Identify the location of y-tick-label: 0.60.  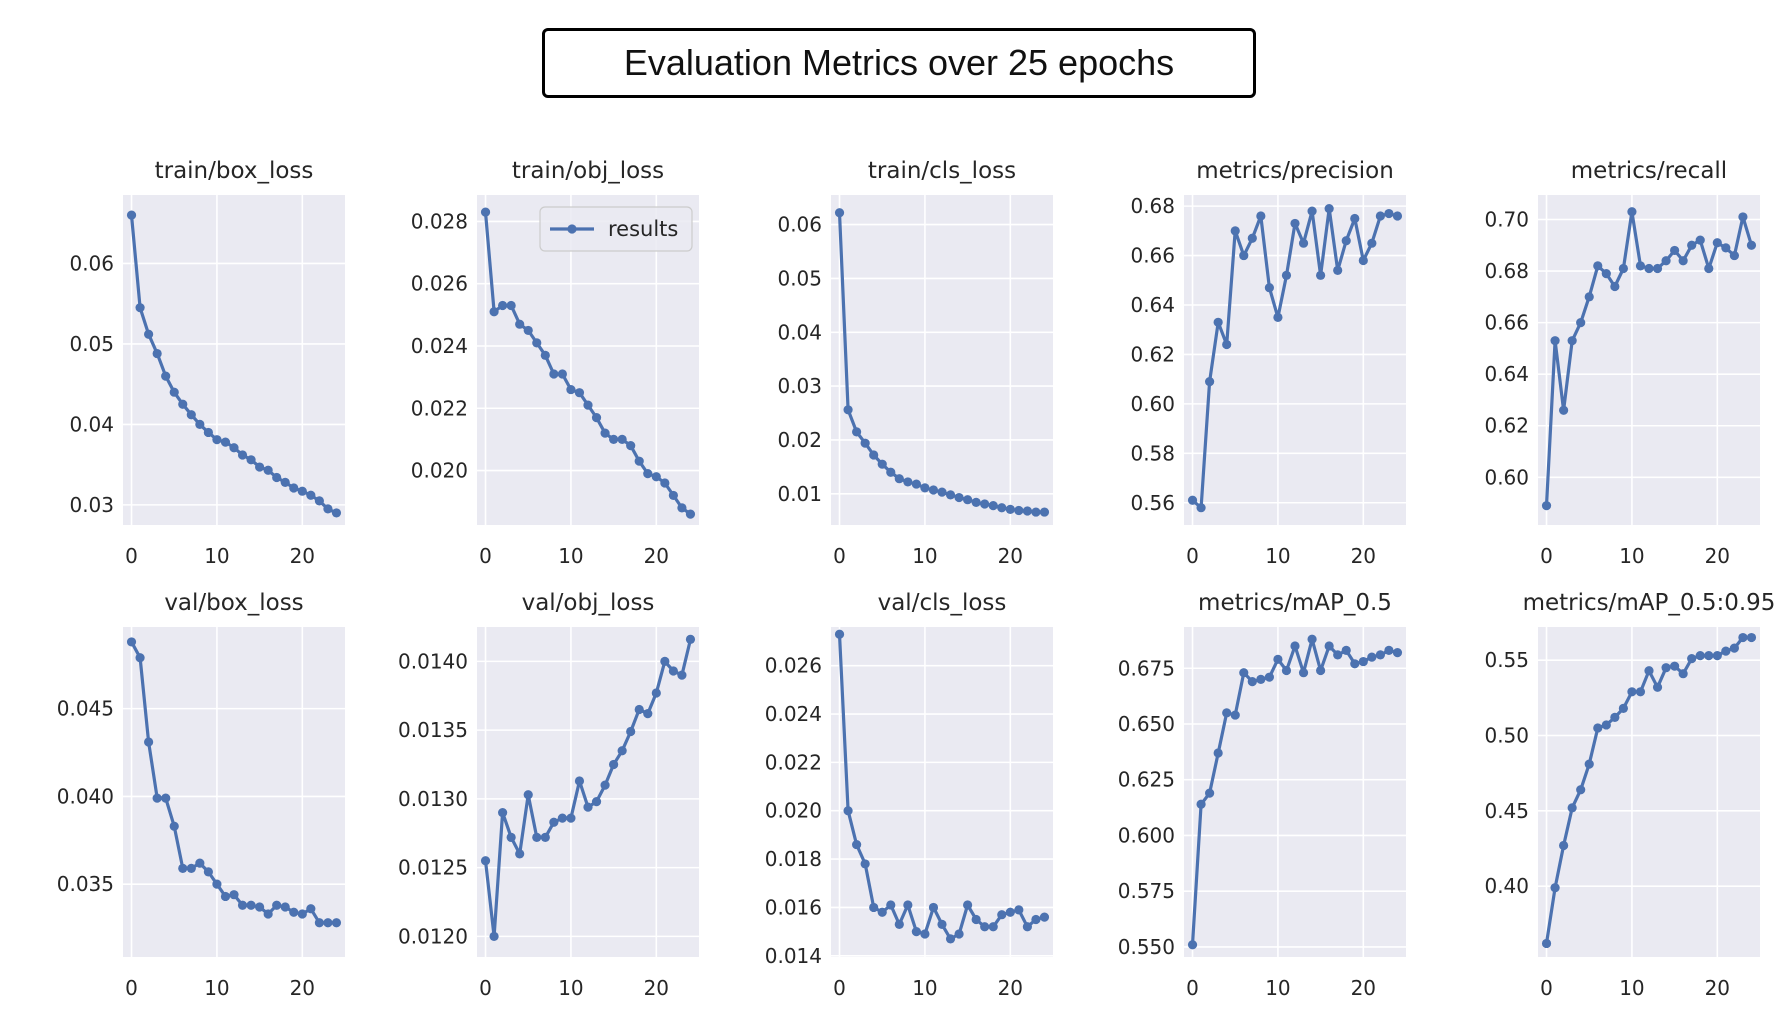
(1506, 477).